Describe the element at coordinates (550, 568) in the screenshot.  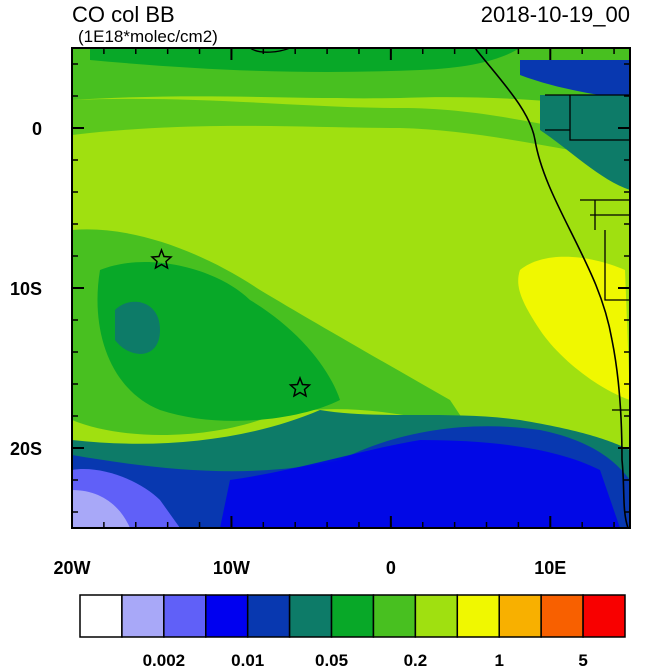
I see `x-tick-label: 10E` at that location.